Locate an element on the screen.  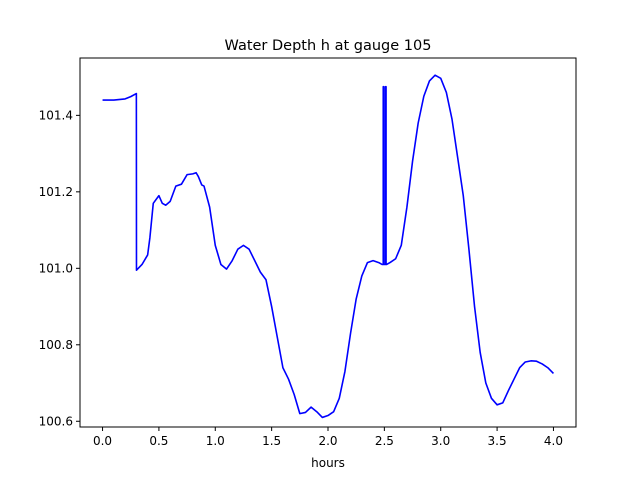
y-tick-label: 101.2 is located at coordinates (56, 192).